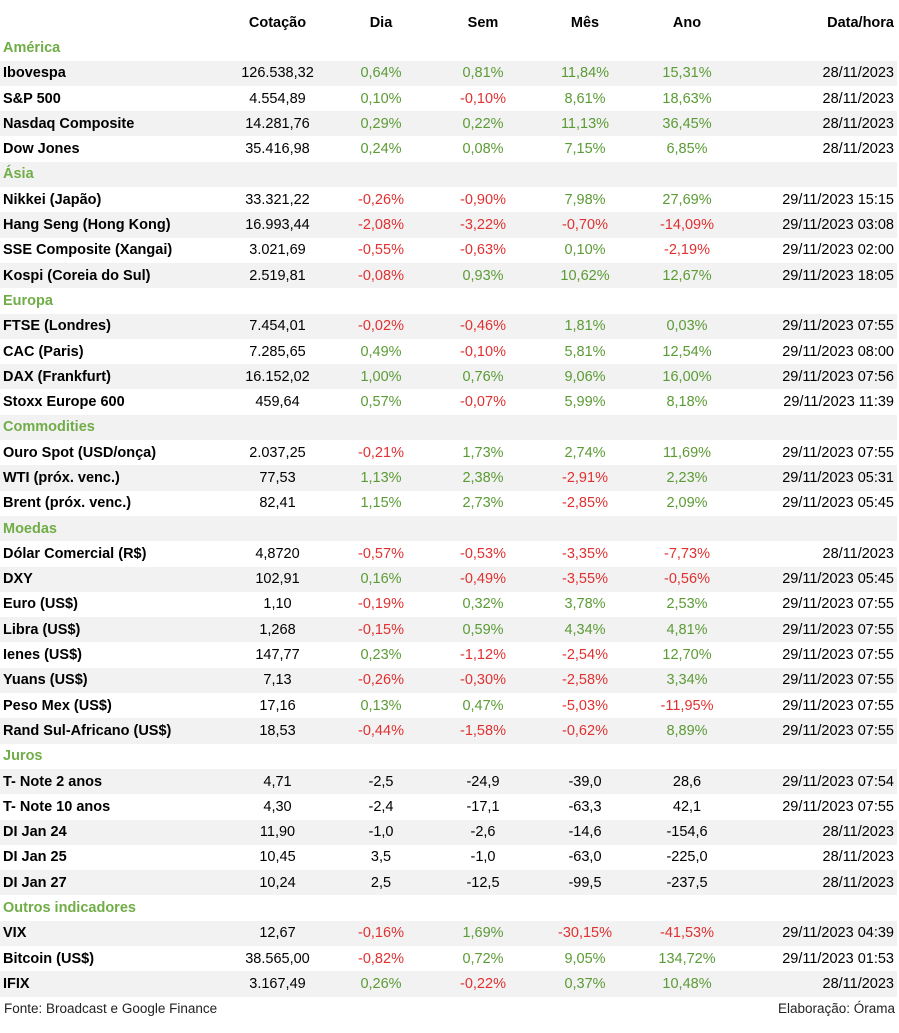  Describe the element at coordinates (585, 452) in the screenshot. I see `cell: 2,74%` at that location.